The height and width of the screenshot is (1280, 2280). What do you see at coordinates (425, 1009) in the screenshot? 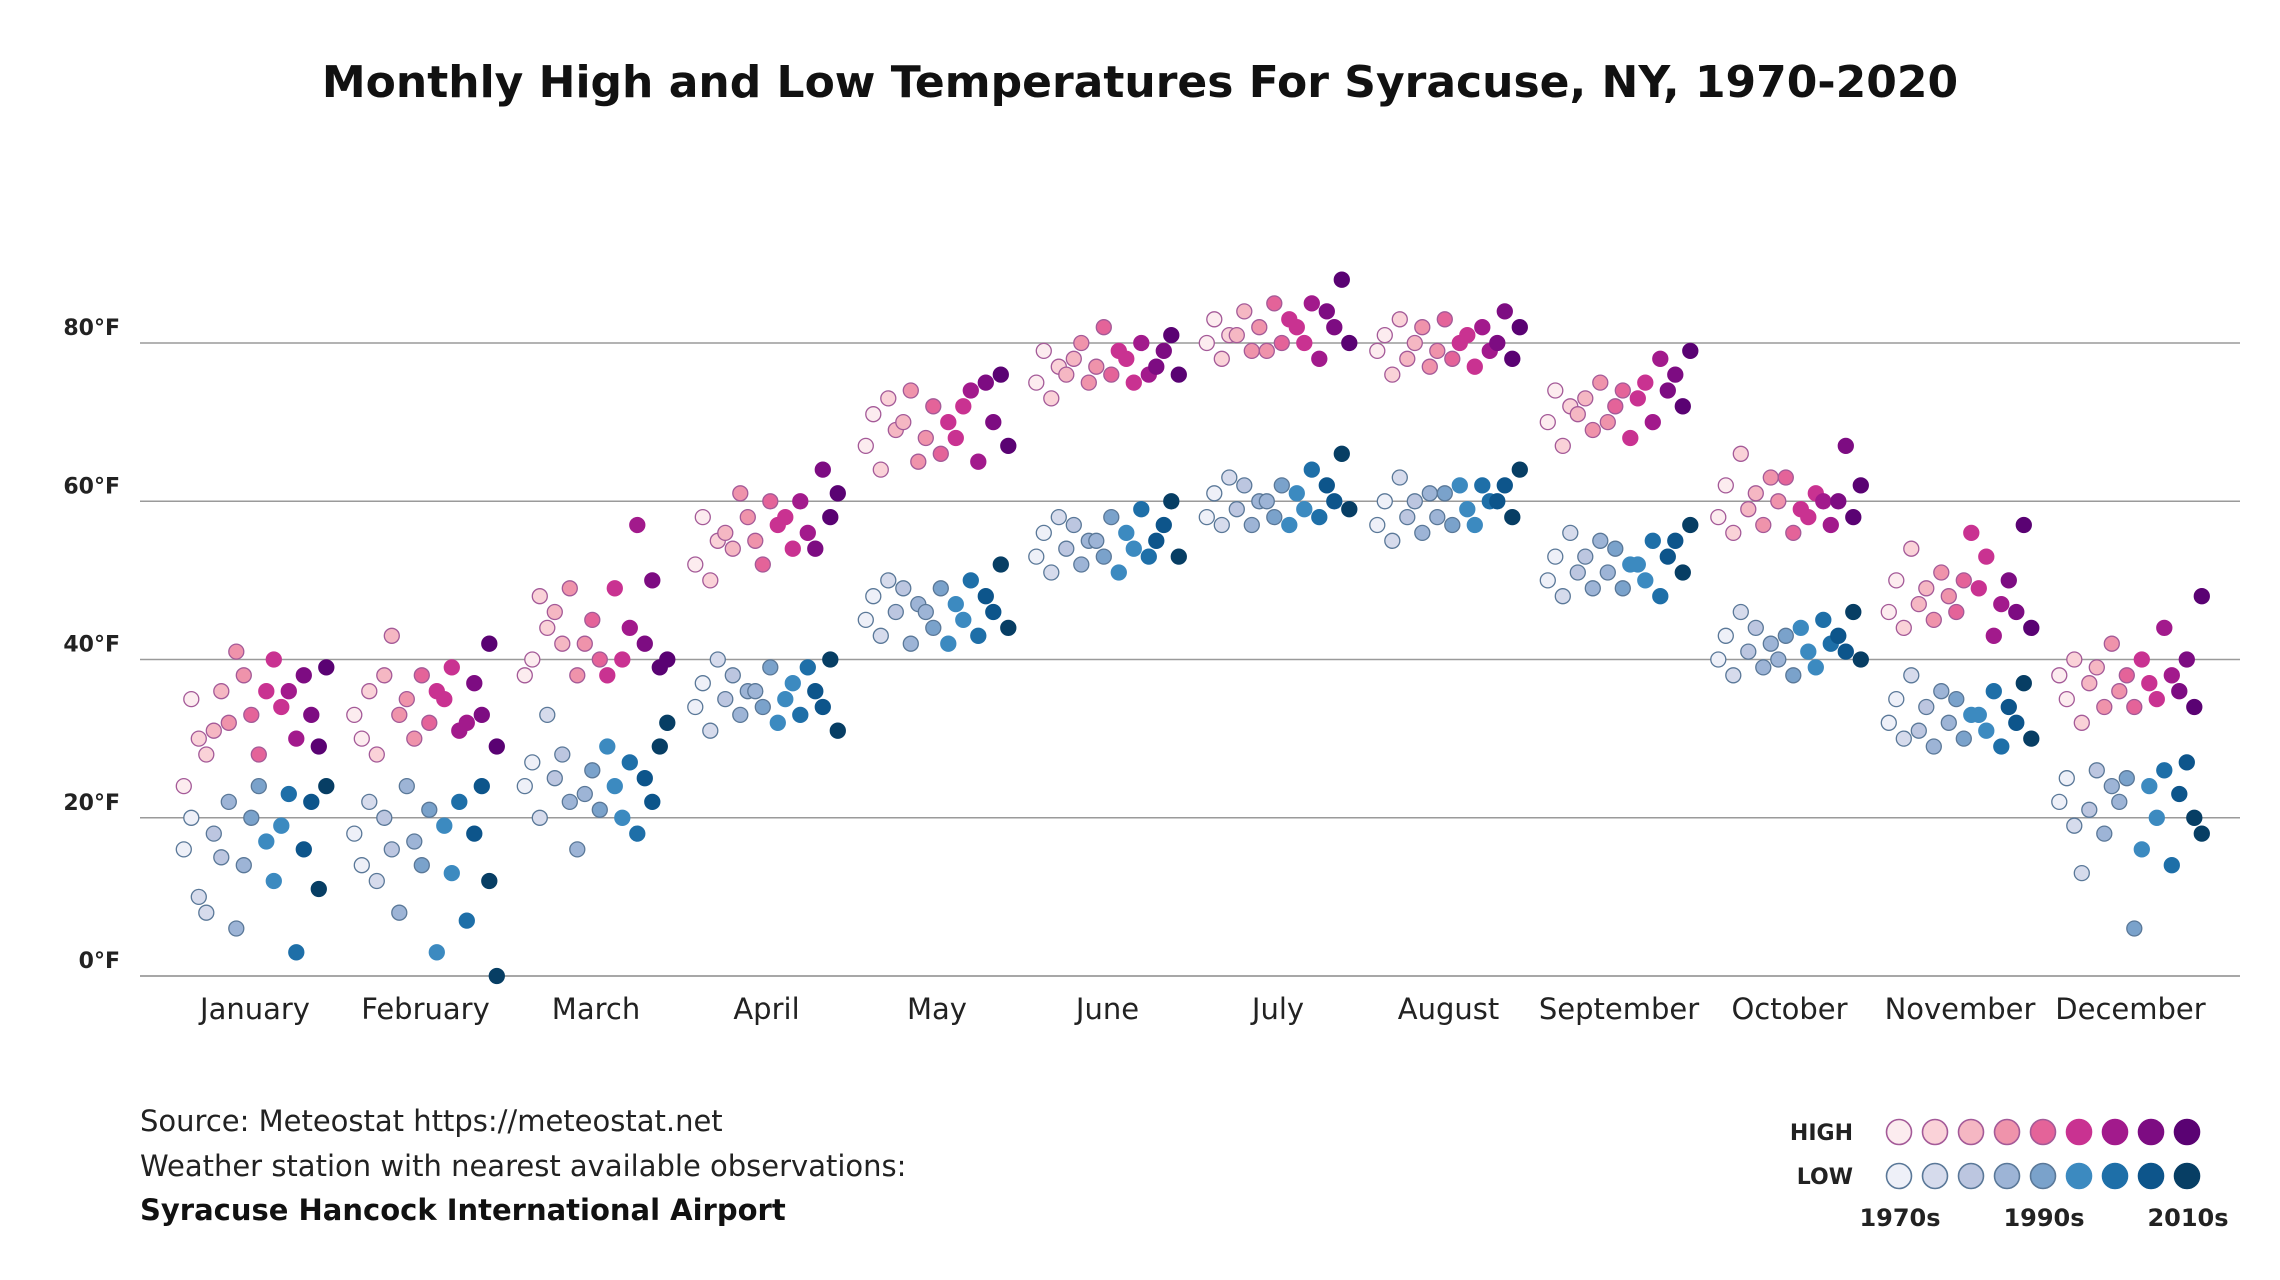
I see `x-tick-label: February` at bounding box center [425, 1009].